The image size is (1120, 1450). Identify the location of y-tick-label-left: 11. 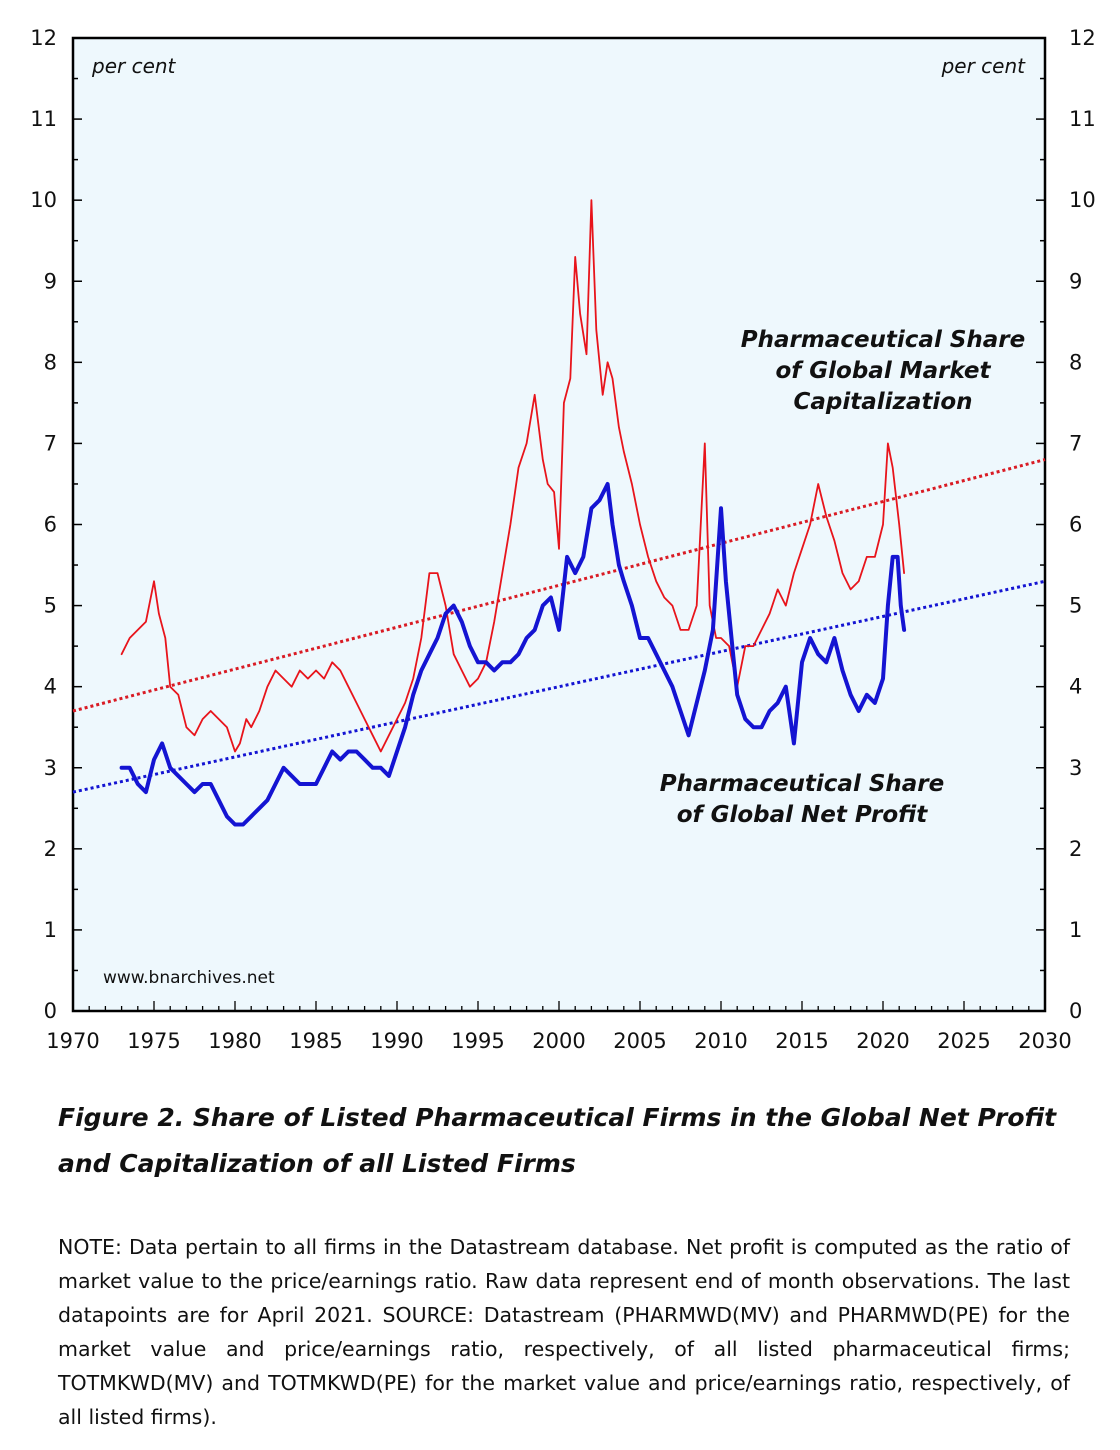
(43, 119).